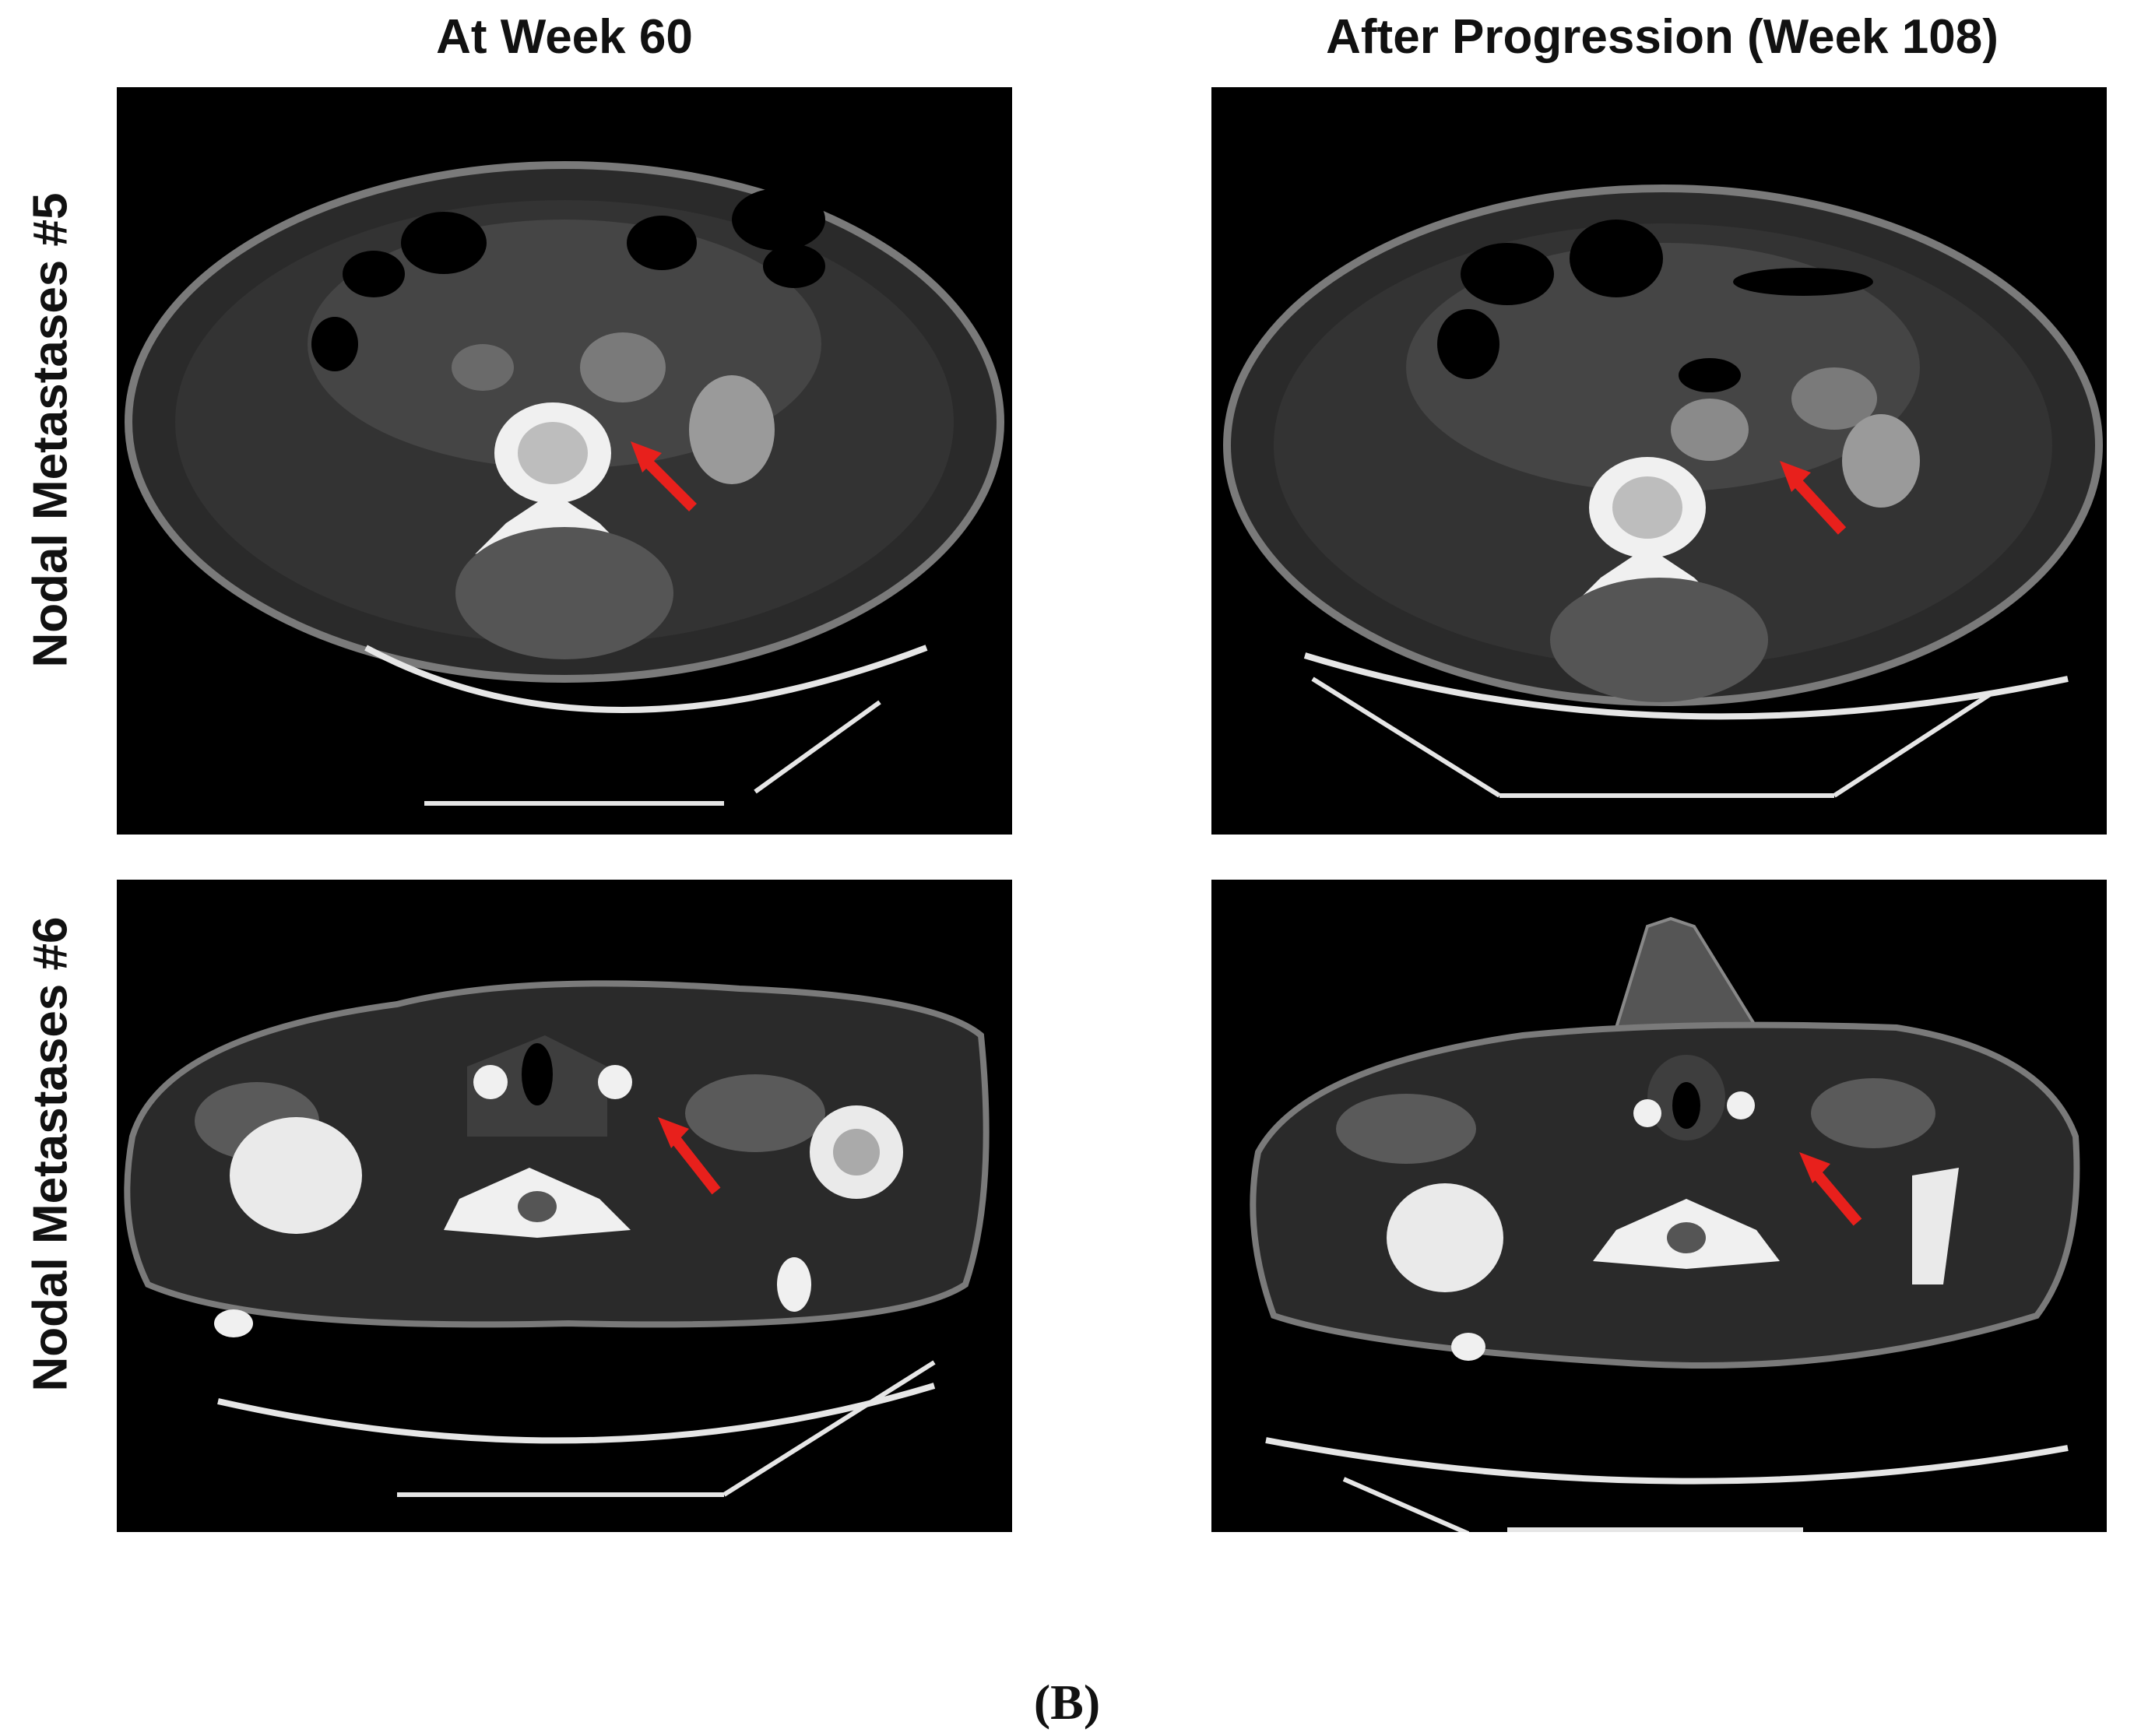 Image resolution: width=2134 pixels, height=1736 pixels. I want to click on column-title-week60: At Week 60, so click(564, 37).